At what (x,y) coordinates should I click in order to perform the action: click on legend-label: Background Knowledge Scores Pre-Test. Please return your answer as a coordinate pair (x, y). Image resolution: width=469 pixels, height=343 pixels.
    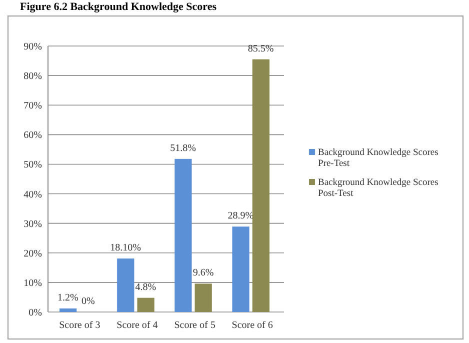
    Looking at the image, I should click on (378, 158).